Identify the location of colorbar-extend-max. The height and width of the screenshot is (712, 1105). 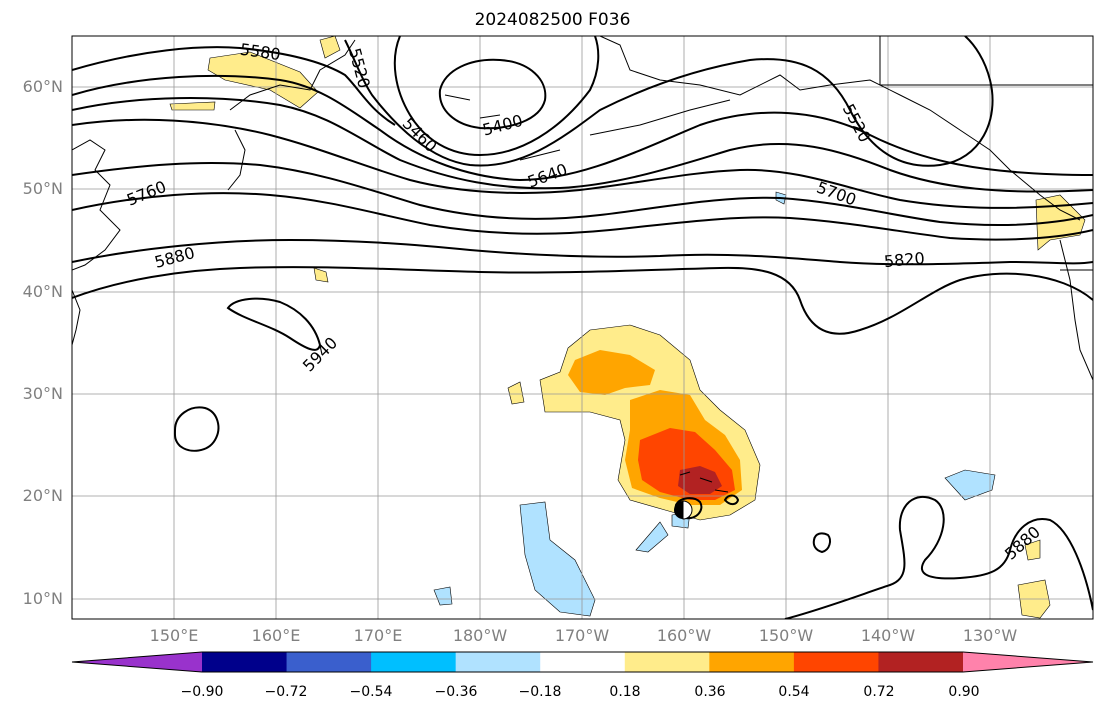
(1028, 662).